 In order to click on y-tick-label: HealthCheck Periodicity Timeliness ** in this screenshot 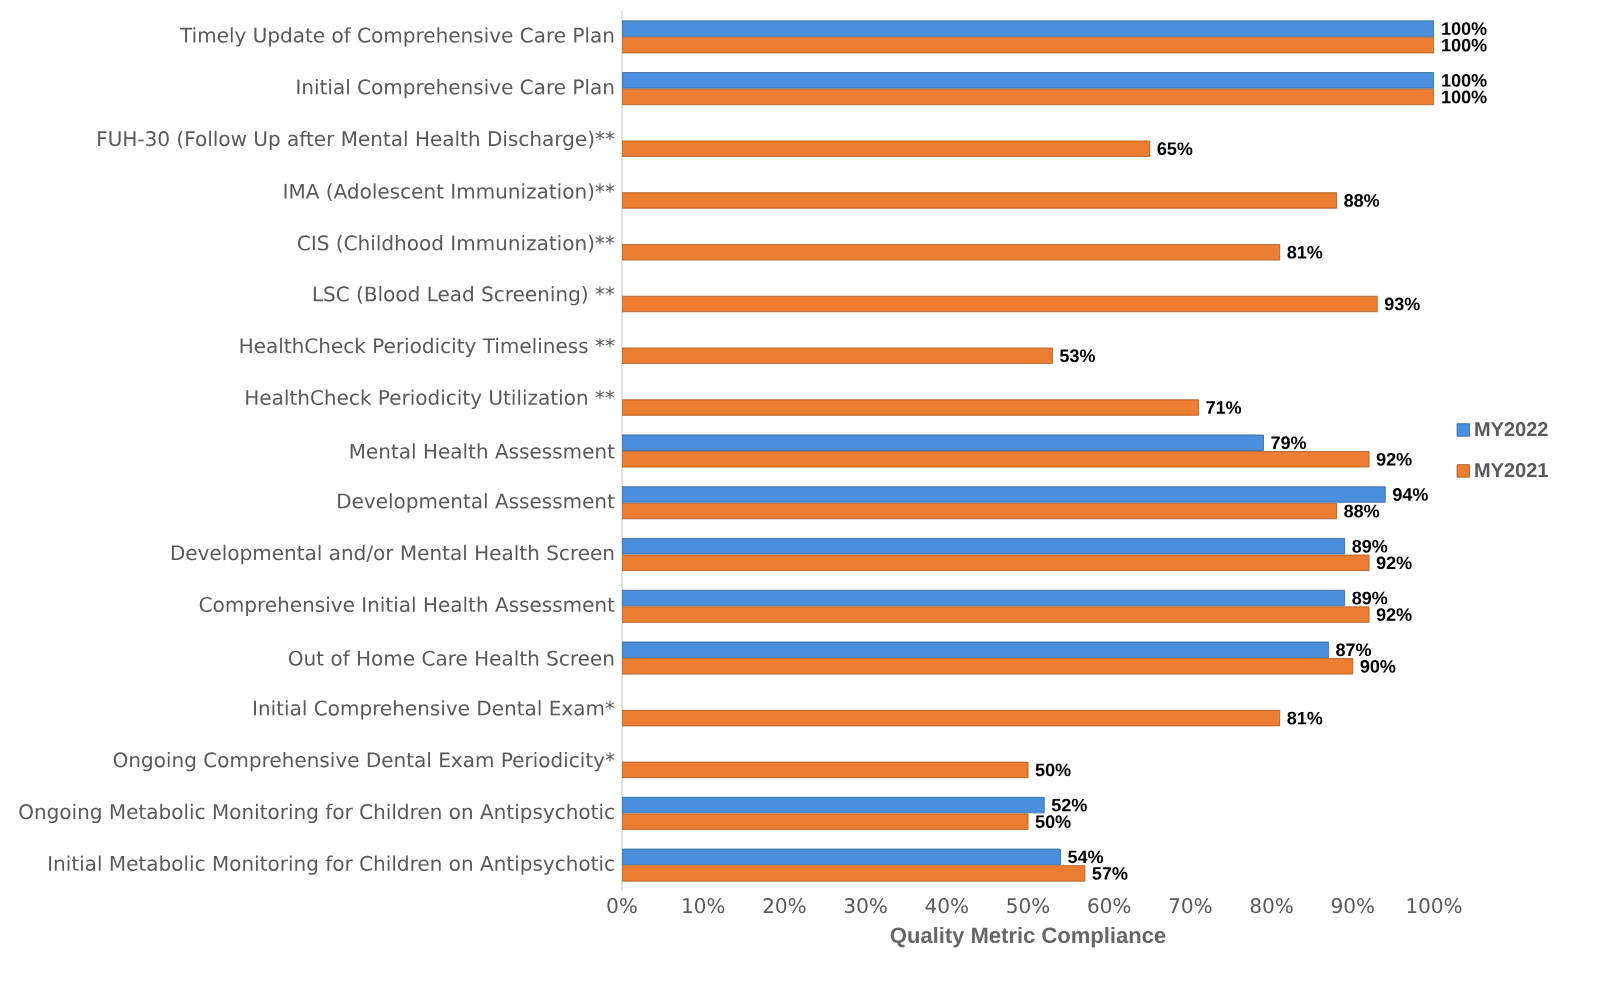, I will do `click(427, 347)`.